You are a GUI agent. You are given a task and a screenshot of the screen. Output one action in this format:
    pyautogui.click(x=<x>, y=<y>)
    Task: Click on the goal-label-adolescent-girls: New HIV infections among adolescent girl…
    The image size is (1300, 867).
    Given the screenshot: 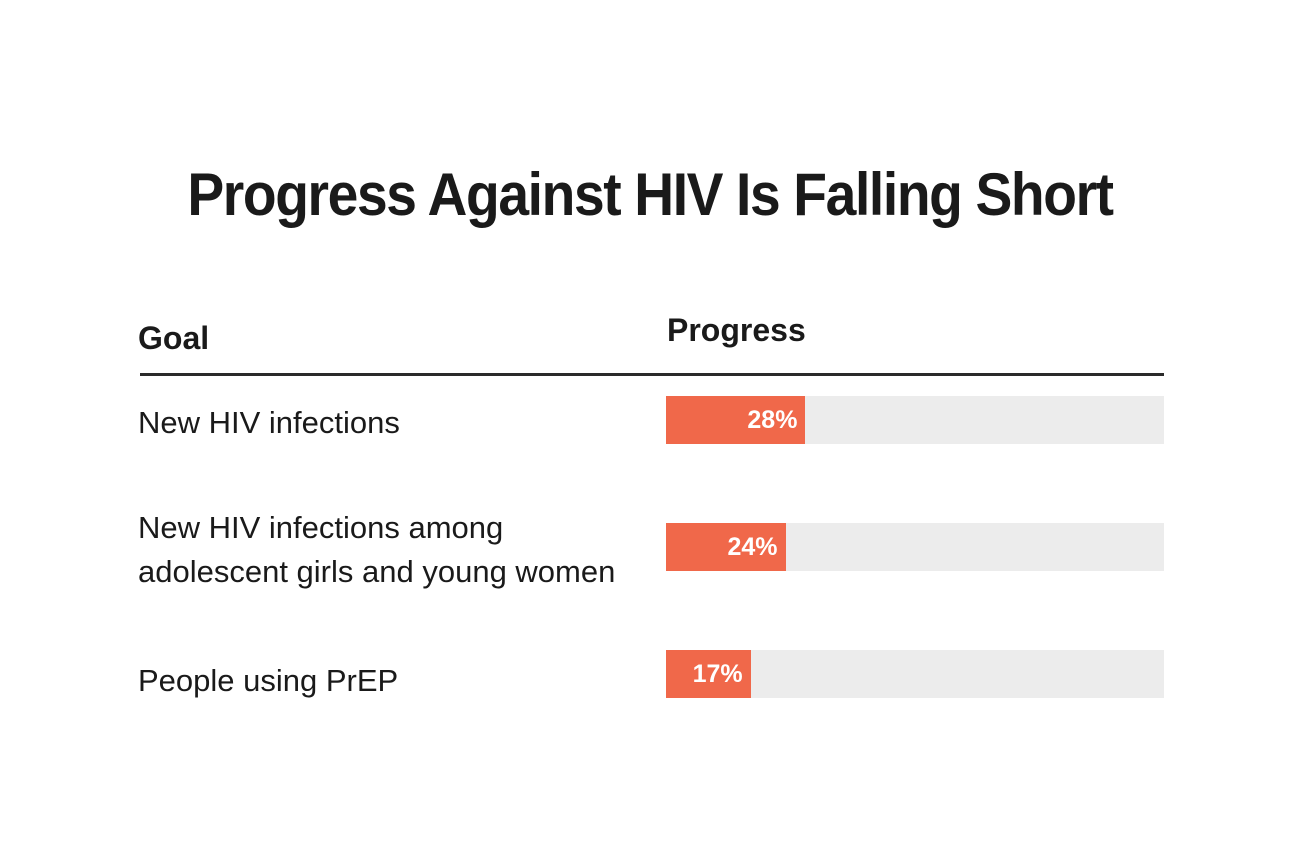 What is the action you would take?
    pyautogui.click(x=377, y=549)
    